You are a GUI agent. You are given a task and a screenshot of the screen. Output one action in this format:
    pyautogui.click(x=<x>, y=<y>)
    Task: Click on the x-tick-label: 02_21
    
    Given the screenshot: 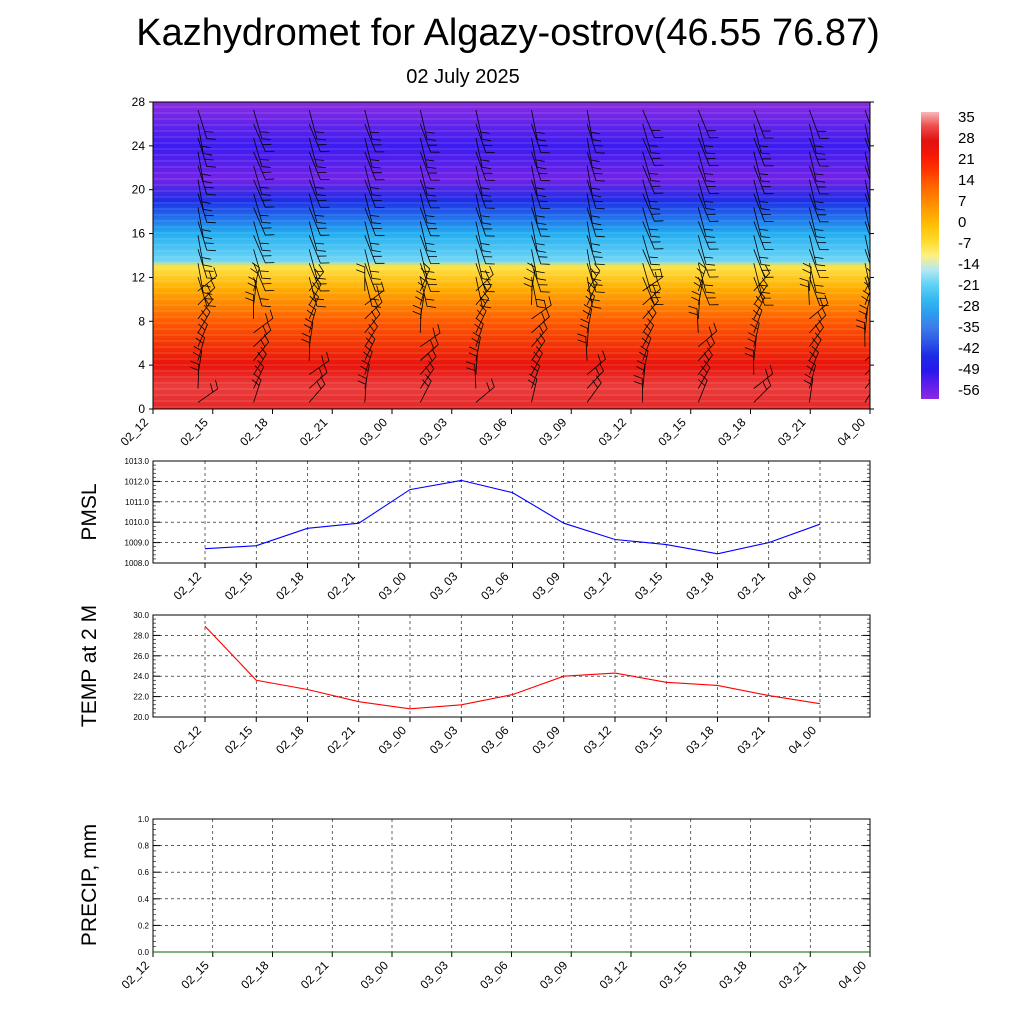 What is the action you would take?
    pyautogui.click(x=341, y=586)
    